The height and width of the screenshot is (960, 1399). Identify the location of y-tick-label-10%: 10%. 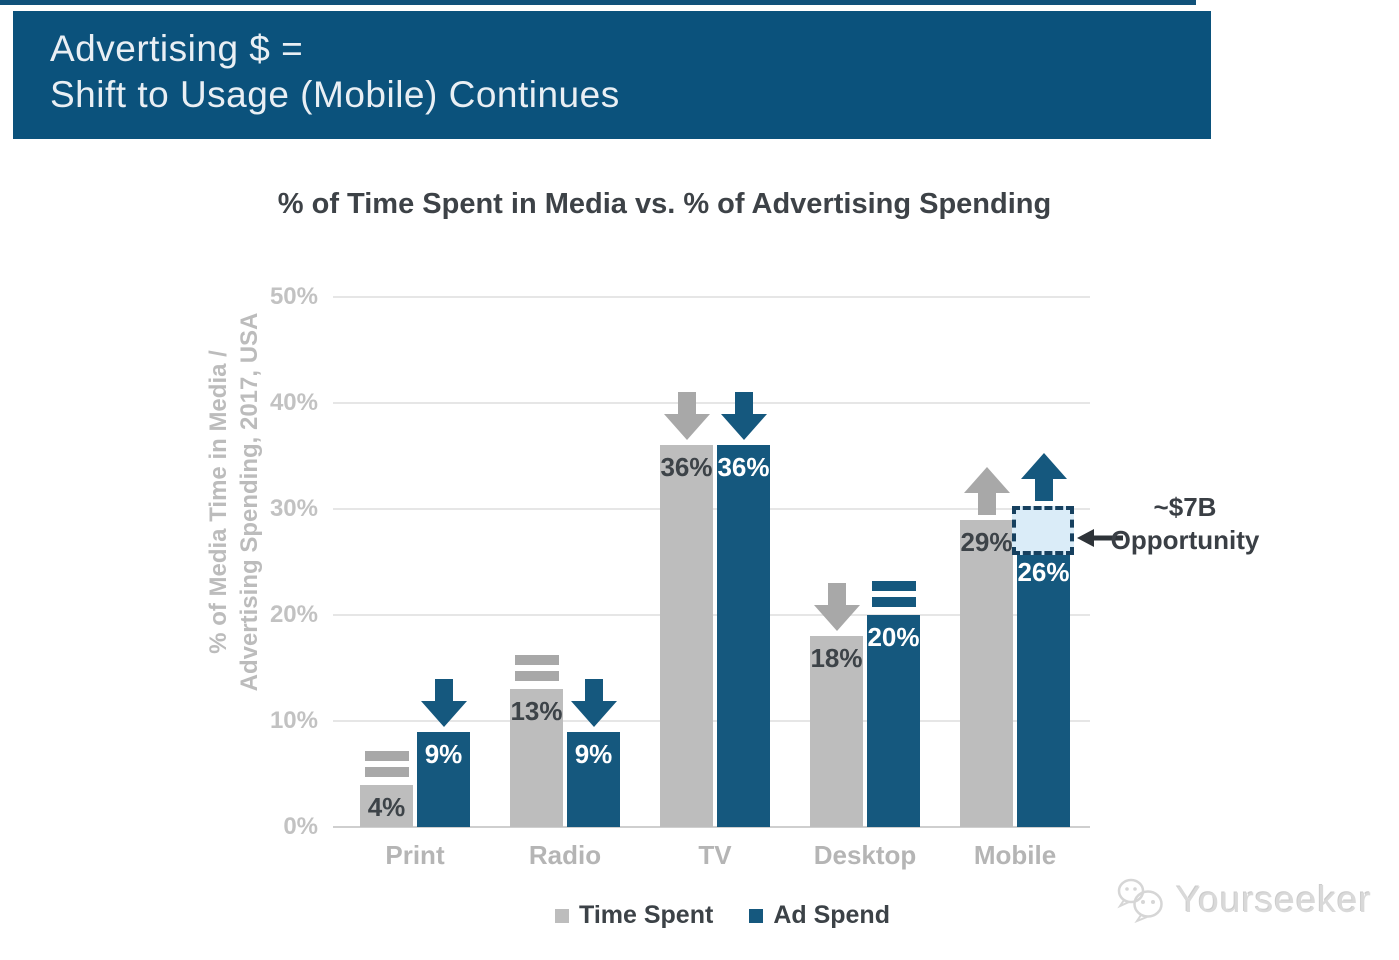
(293, 720).